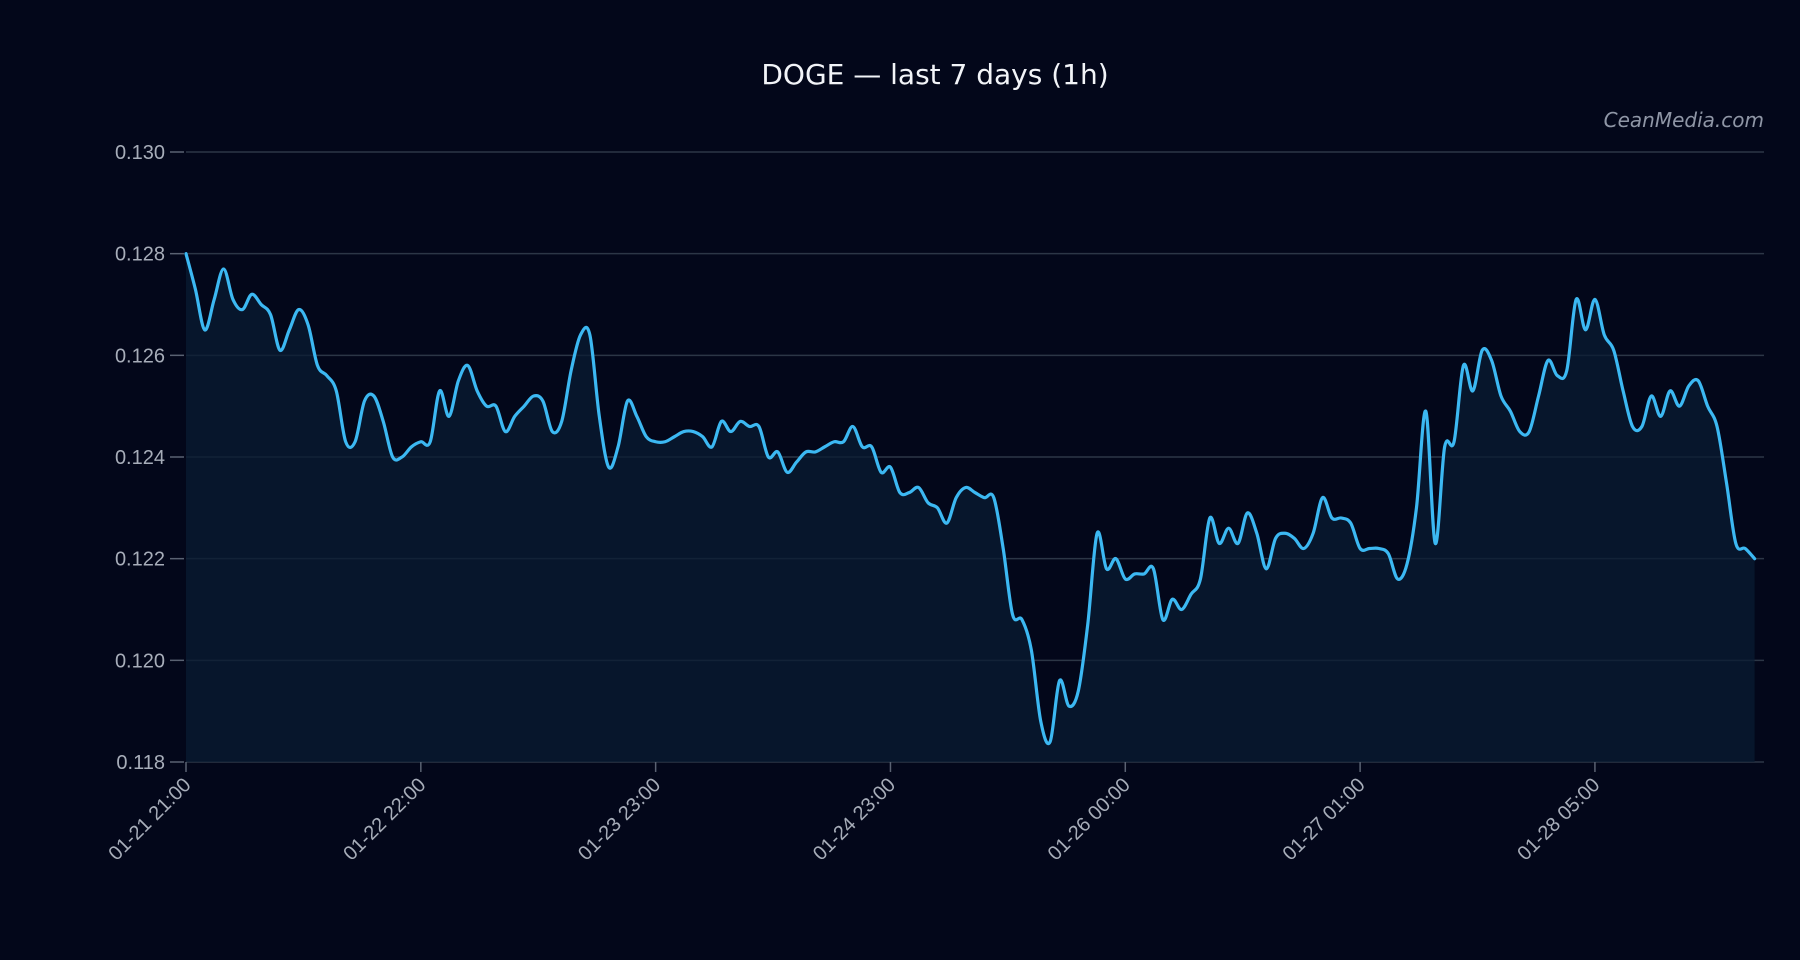 This screenshot has height=960, width=1800. What do you see at coordinates (619, 819) in the screenshot?
I see `x-tick-label: 01-23 23:00` at bounding box center [619, 819].